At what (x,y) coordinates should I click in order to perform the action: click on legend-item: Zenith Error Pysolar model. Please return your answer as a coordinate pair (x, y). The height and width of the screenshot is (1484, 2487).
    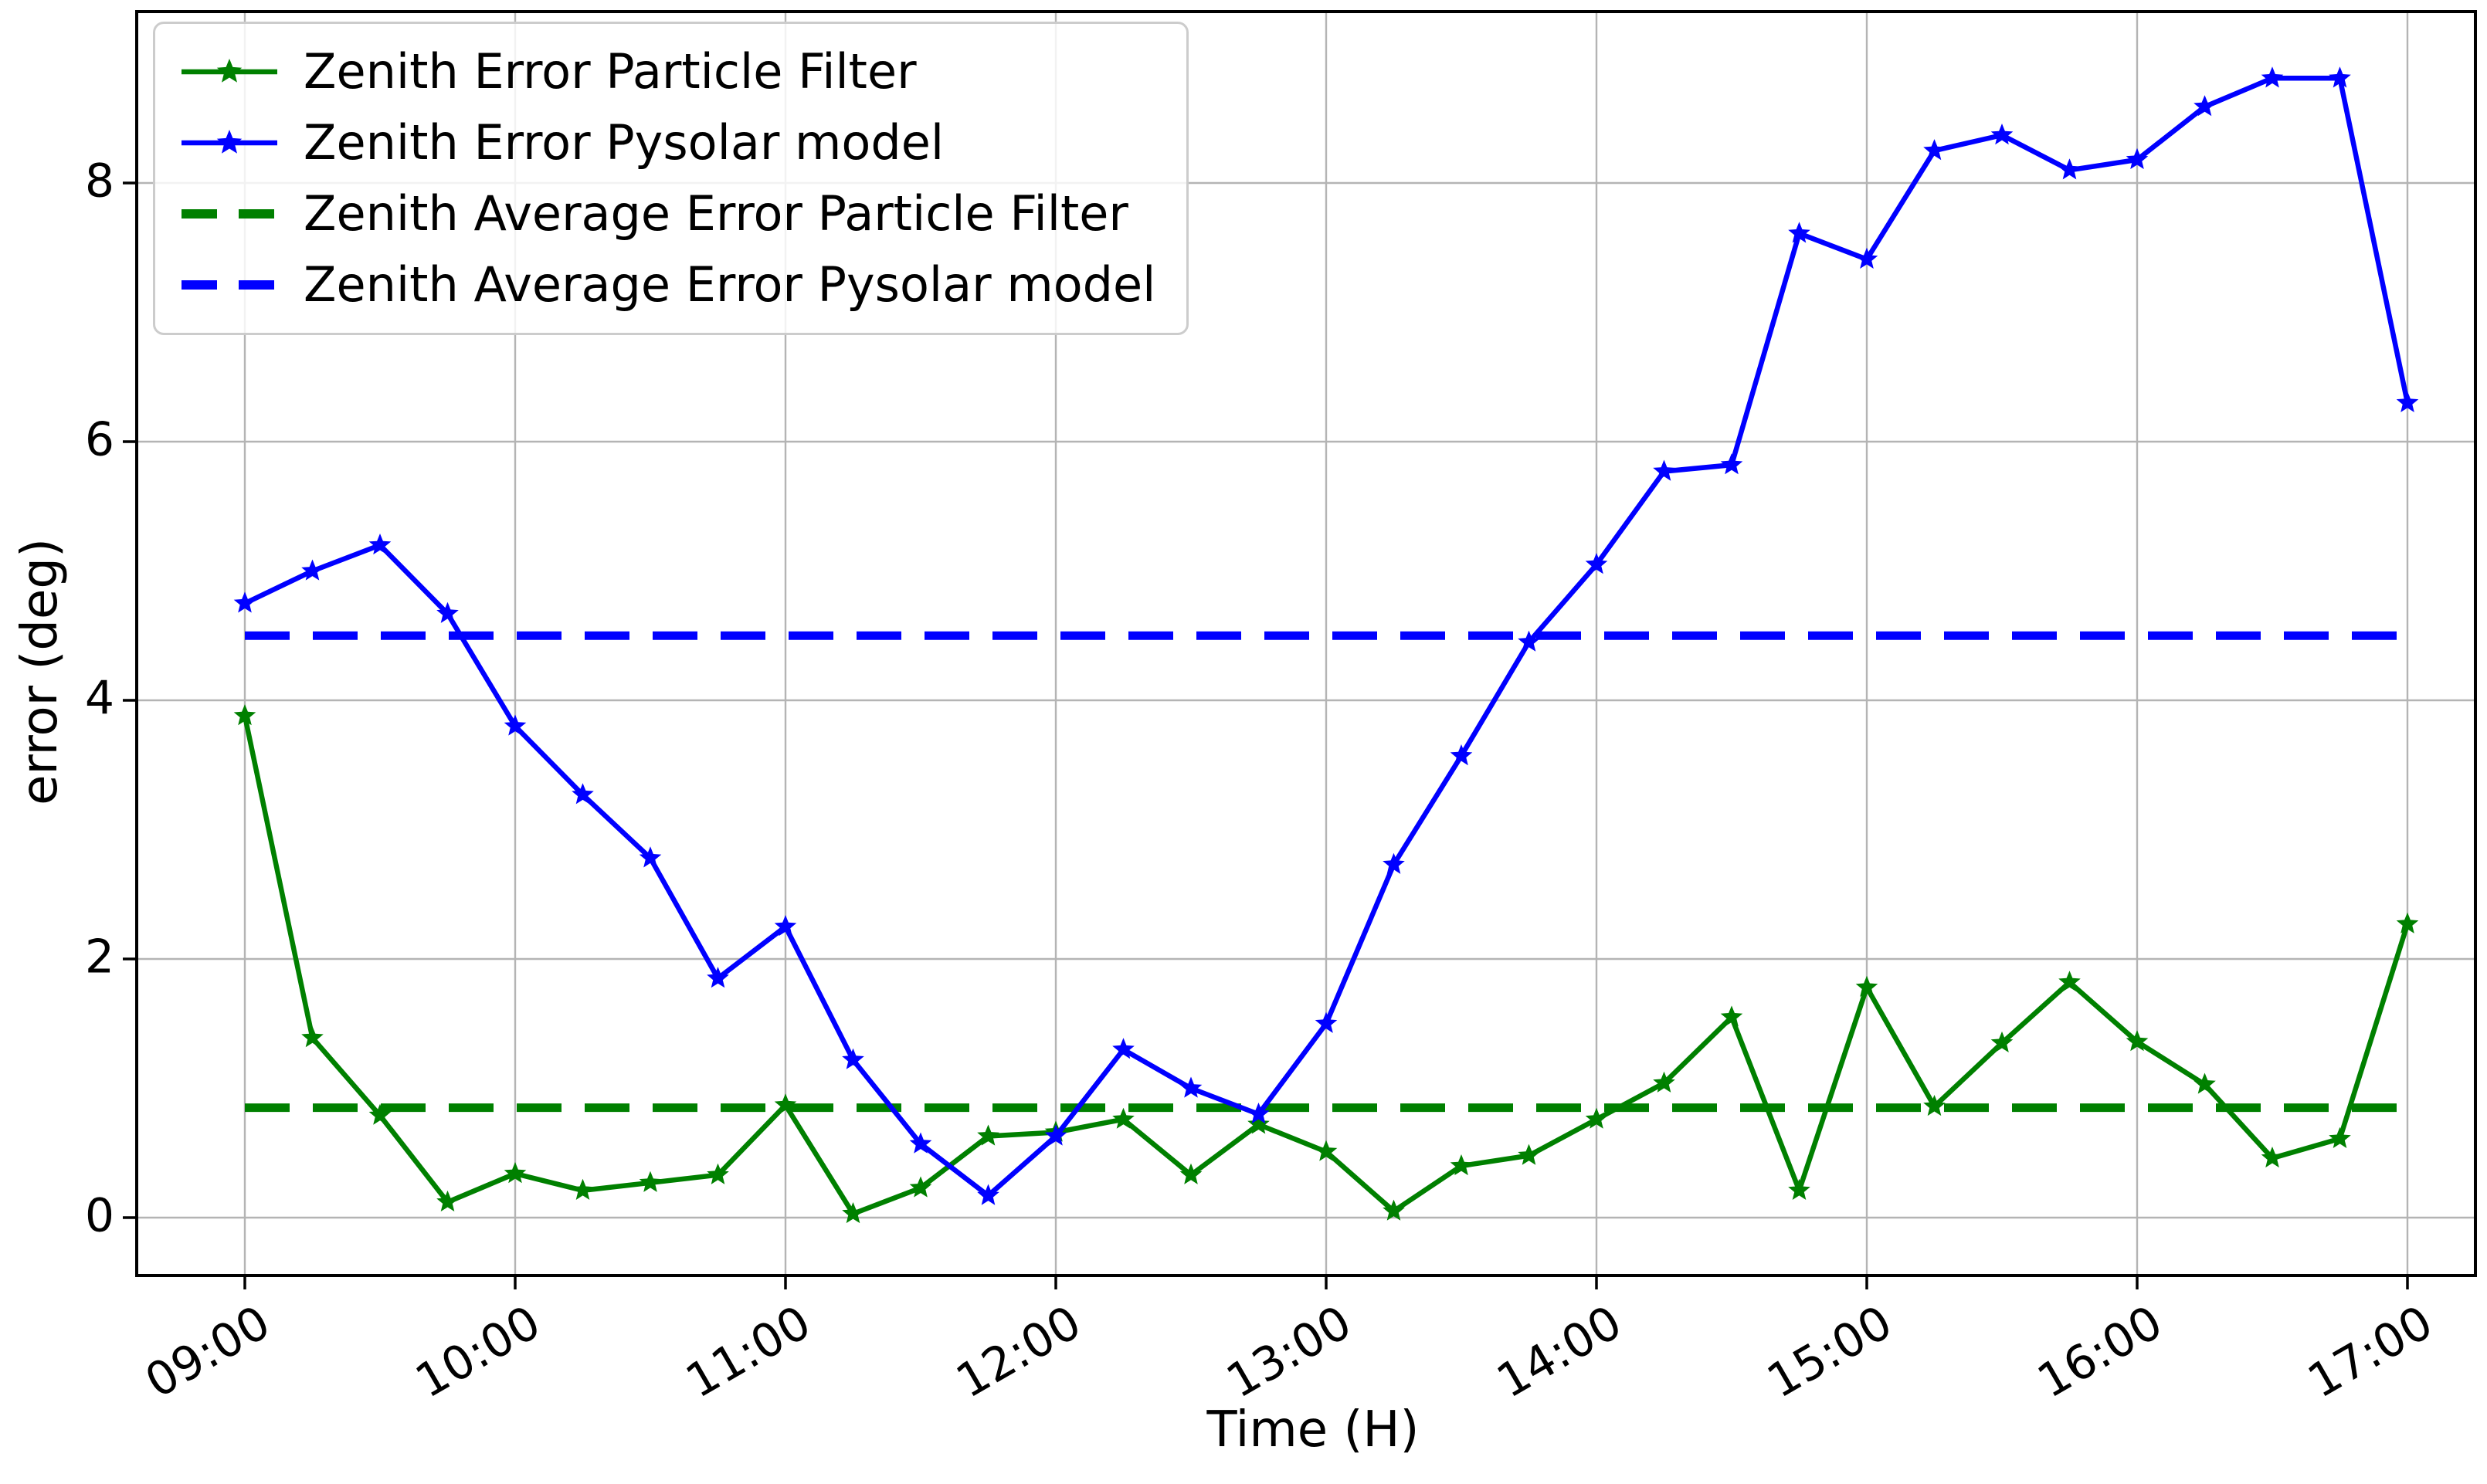
    Looking at the image, I should click on (667, 142).